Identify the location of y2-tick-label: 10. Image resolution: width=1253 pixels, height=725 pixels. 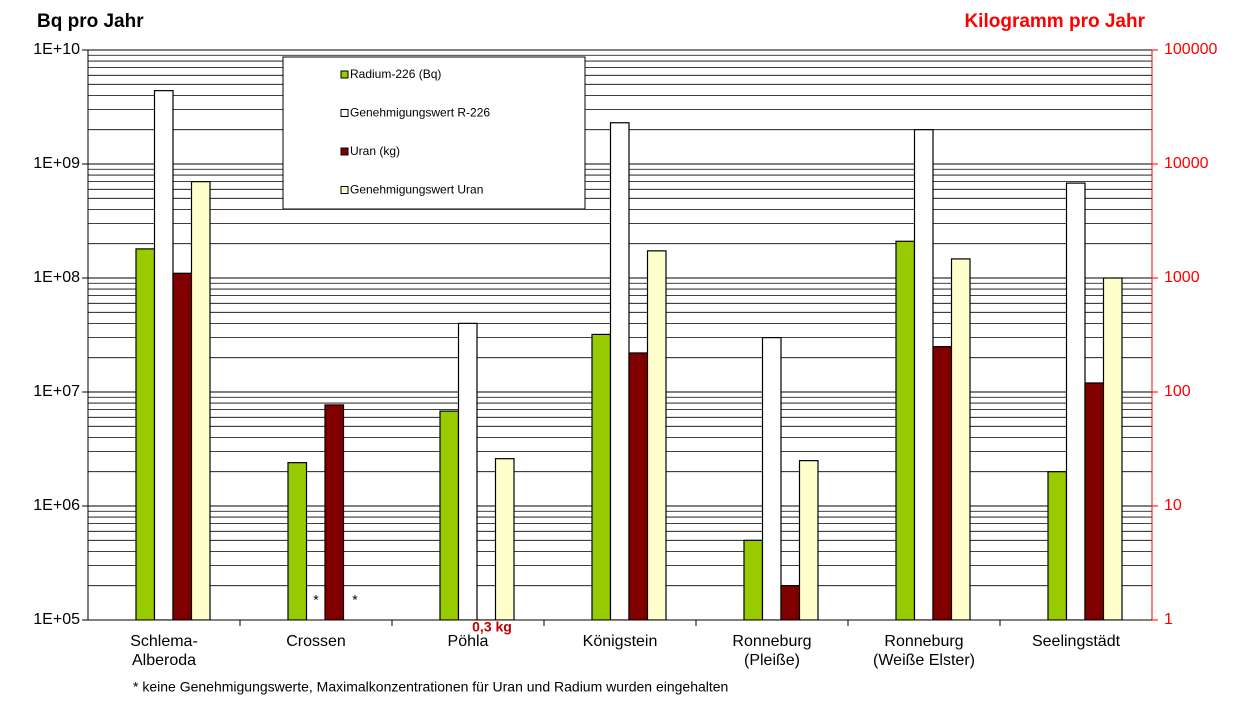
(1173, 505).